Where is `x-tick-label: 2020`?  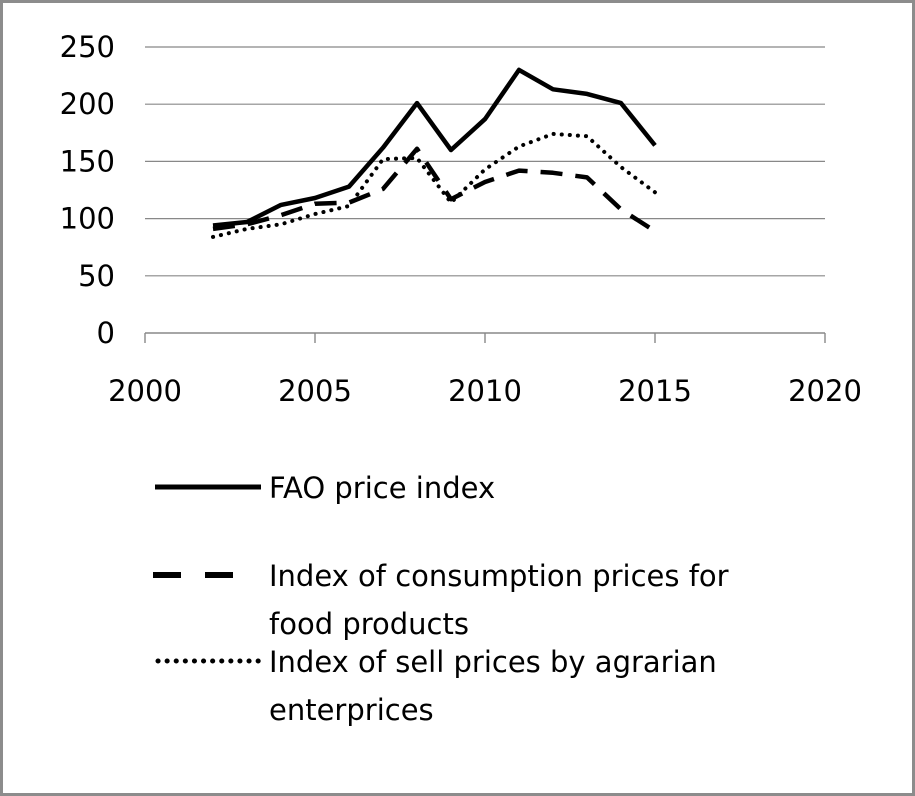 x-tick-label: 2020 is located at coordinates (825, 391).